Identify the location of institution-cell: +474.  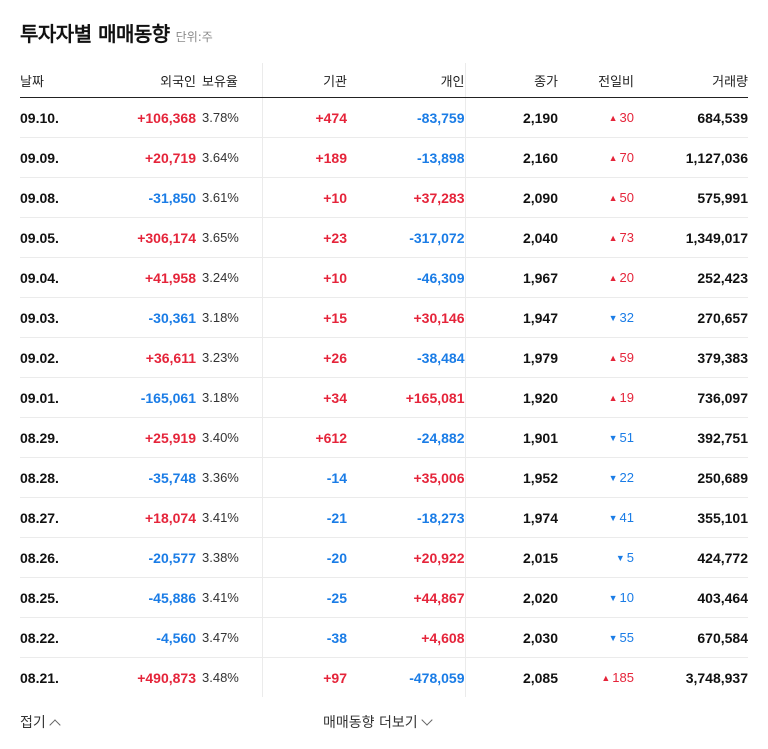
(304, 117).